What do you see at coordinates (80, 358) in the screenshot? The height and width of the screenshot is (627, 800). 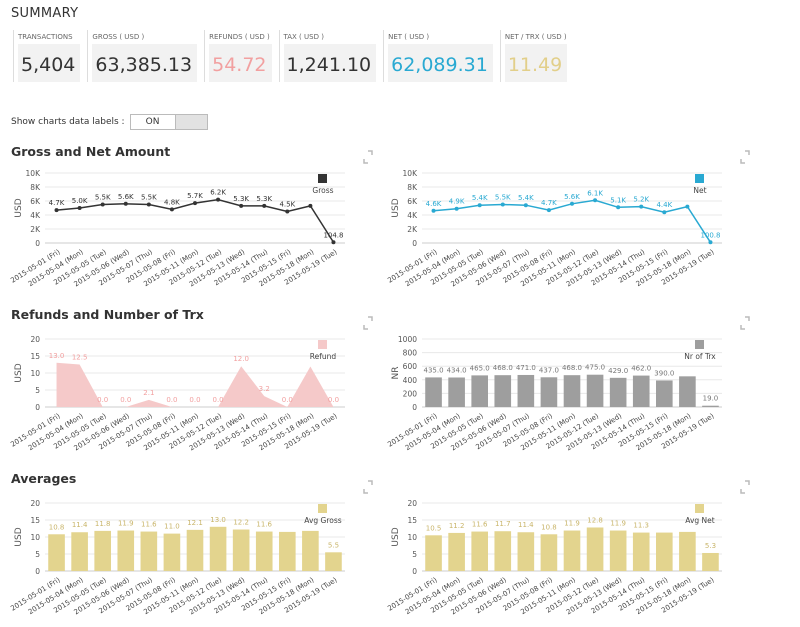 I see `data-label: 12.5` at bounding box center [80, 358].